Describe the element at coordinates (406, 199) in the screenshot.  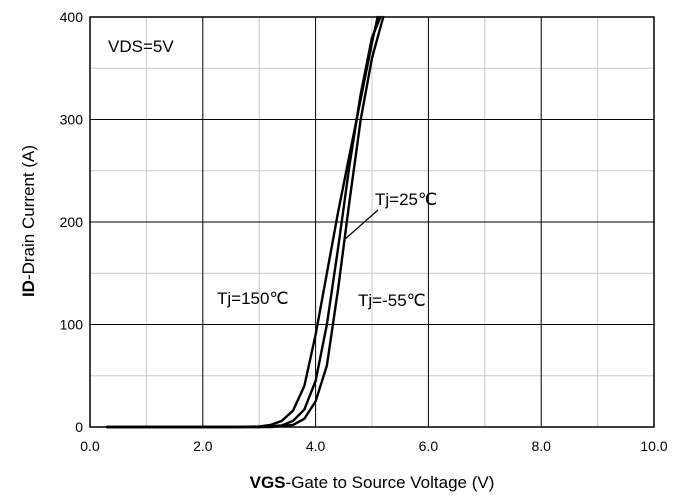
I see `annotation-tj-25: Tj=25℃` at that location.